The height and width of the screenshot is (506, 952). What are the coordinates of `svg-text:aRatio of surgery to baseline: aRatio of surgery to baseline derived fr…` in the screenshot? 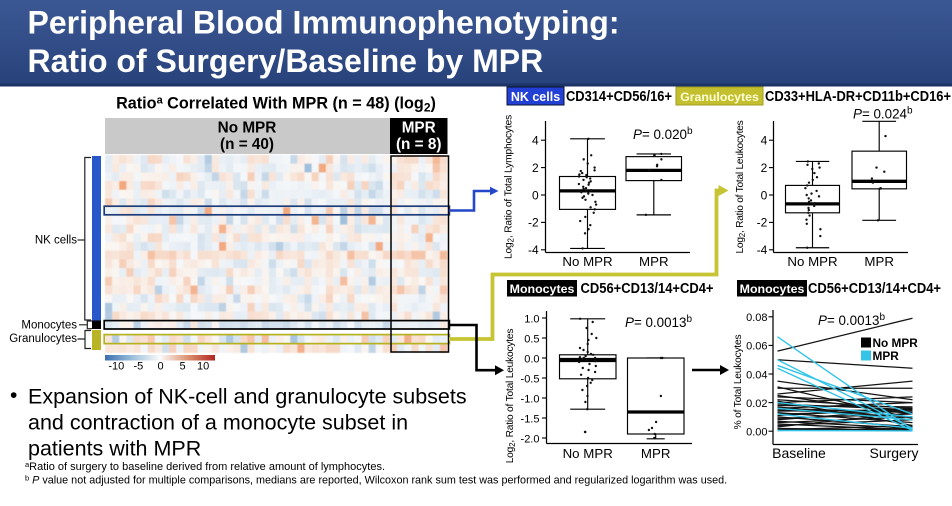 It's located at (205, 466).